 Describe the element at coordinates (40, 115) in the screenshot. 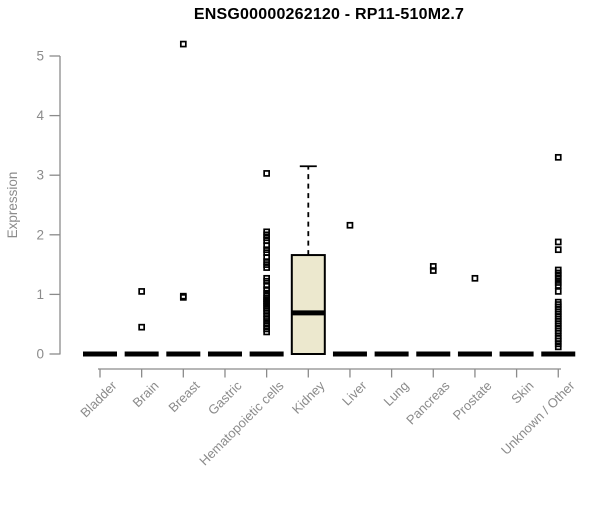

I see `y-tick-label: 4` at that location.